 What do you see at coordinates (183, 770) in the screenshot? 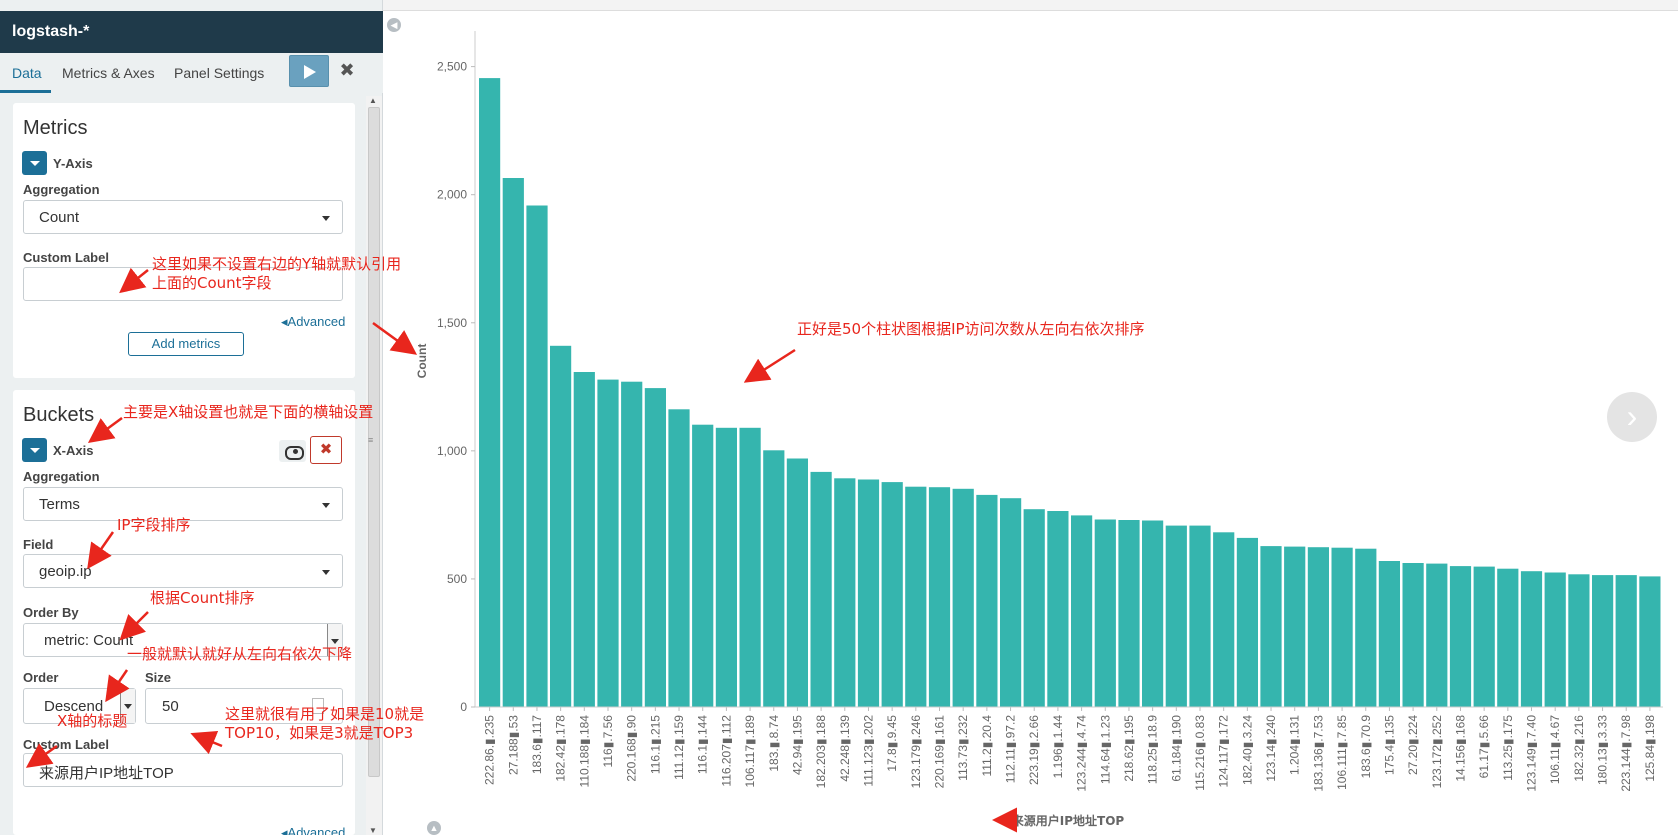
I see `bucket-custom-label-input: 来源用户IP地址TOP` at bounding box center [183, 770].